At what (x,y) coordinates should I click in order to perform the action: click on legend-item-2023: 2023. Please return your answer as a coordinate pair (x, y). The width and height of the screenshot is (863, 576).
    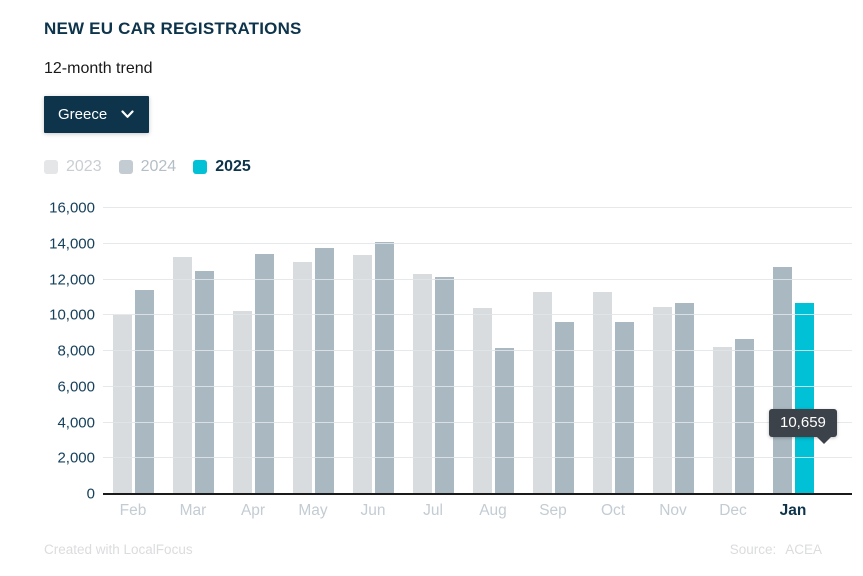
    Looking at the image, I should click on (73, 167).